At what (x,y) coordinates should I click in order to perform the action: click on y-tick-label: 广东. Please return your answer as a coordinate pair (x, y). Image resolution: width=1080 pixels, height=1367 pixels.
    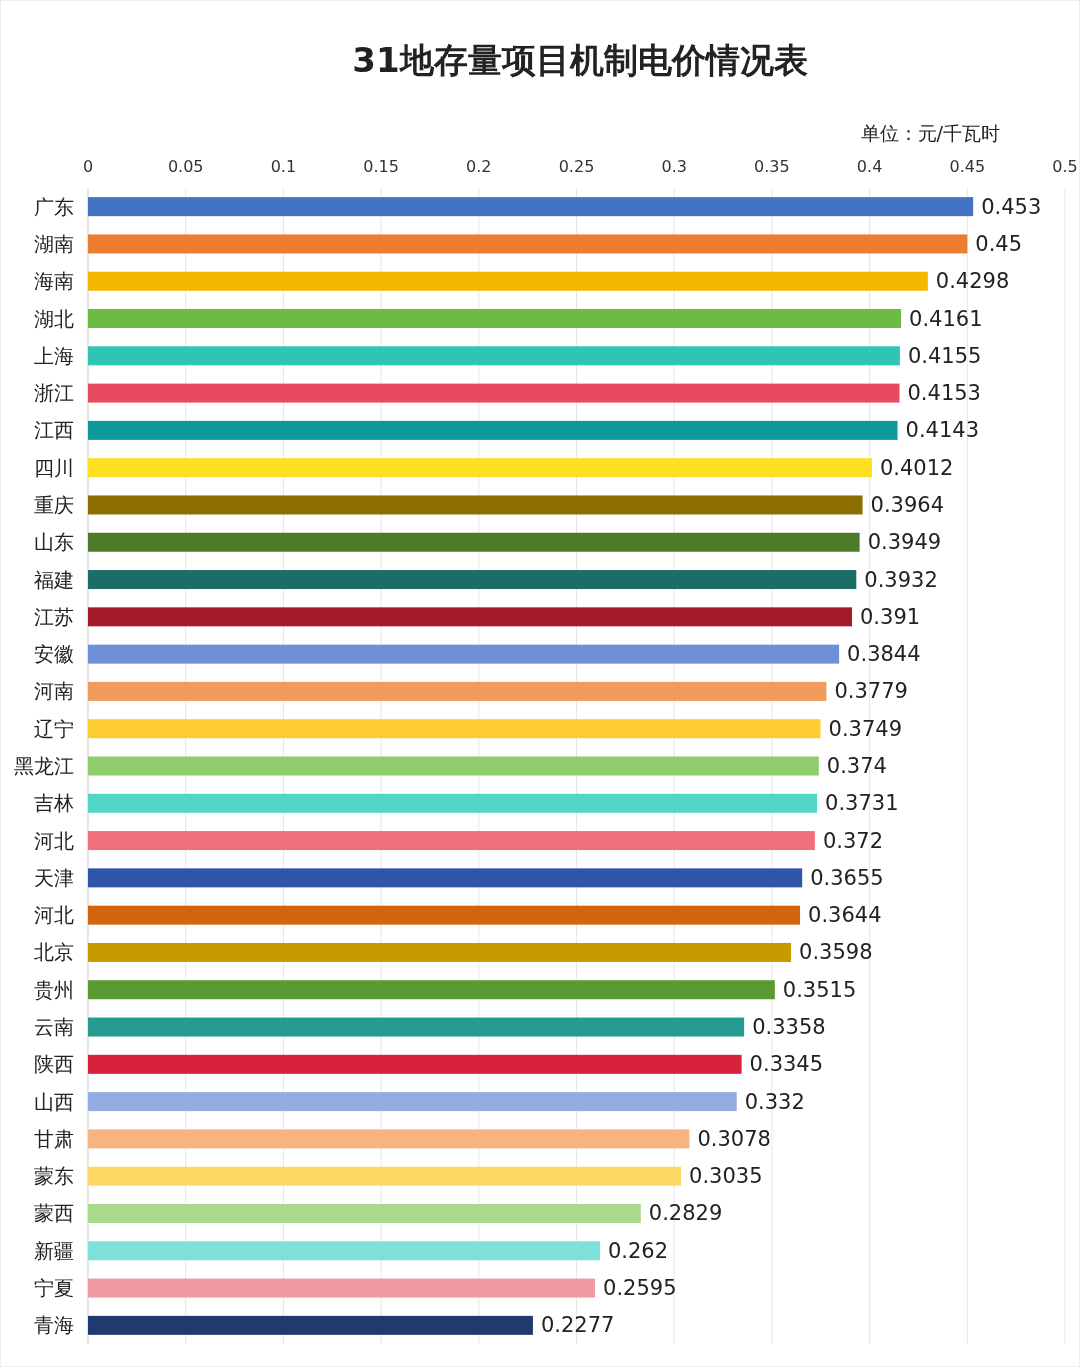
    Looking at the image, I should click on (54, 206).